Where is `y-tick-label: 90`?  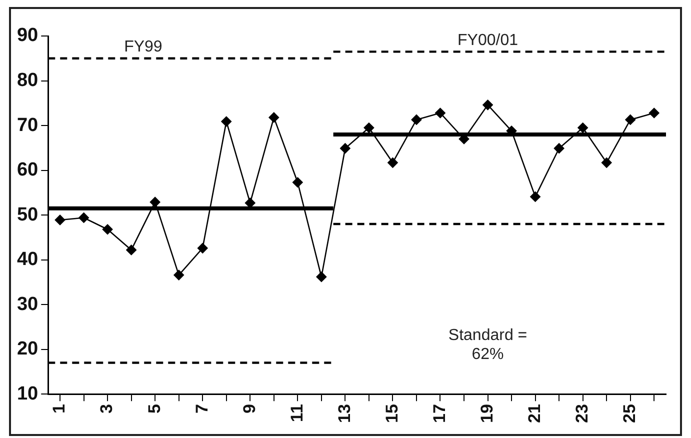 y-tick-label: 90 is located at coordinates (27, 35).